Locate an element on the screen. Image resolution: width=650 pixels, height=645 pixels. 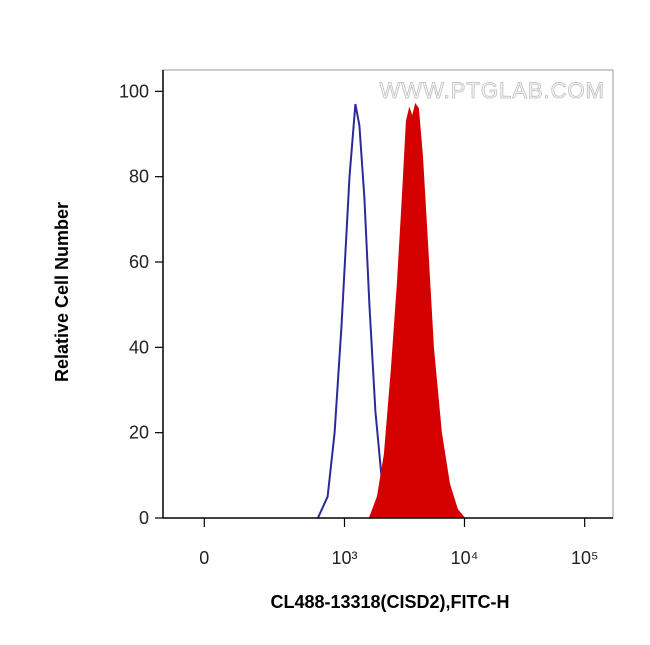
y-axis-title: Relative Cell Number is located at coordinates (62, 292).